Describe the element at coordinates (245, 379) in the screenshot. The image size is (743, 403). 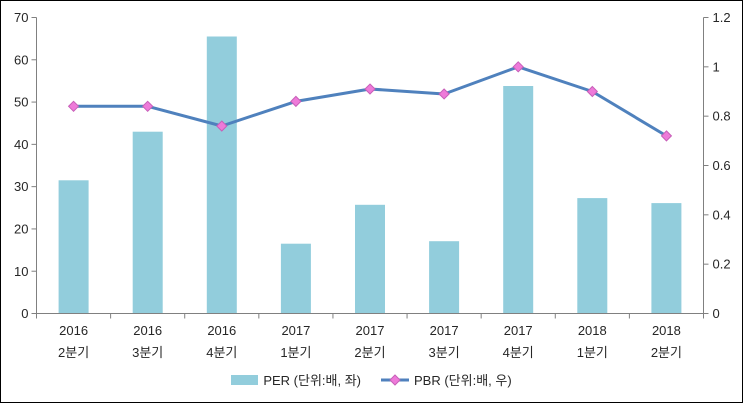
I see `per-bar-swatch-icon` at that location.